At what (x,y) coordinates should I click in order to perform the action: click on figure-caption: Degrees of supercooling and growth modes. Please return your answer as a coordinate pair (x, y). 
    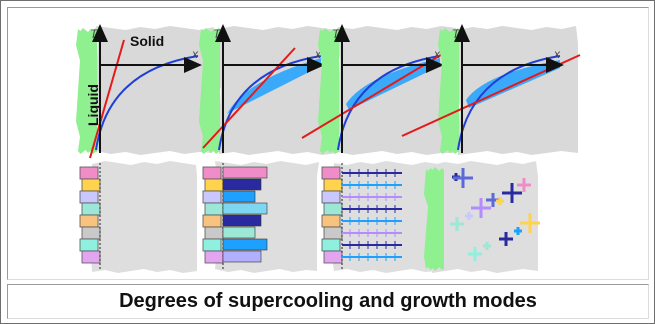
    Looking at the image, I should click on (328, 301).